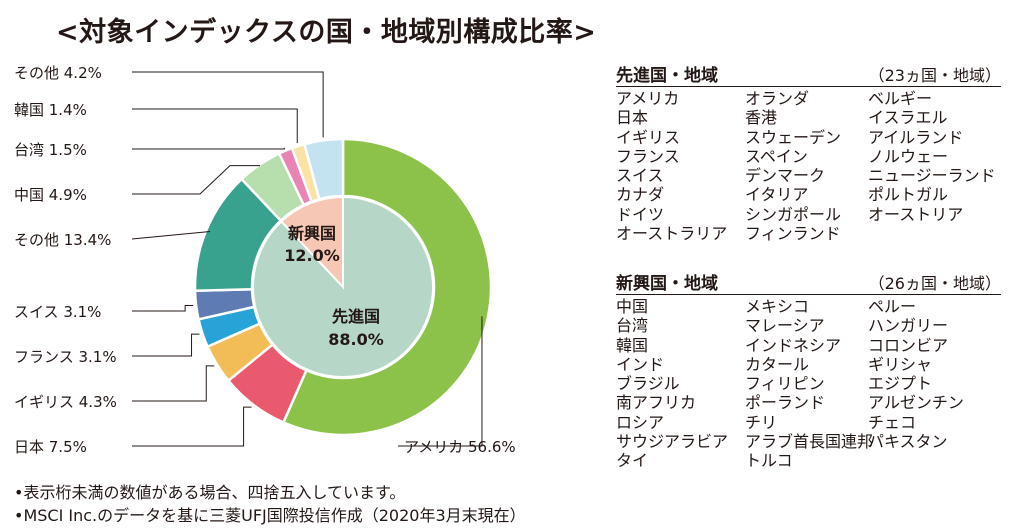  What do you see at coordinates (58, 73) in the screenshot?
I see `slice-label: その他 4.2%` at bounding box center [58, 73].